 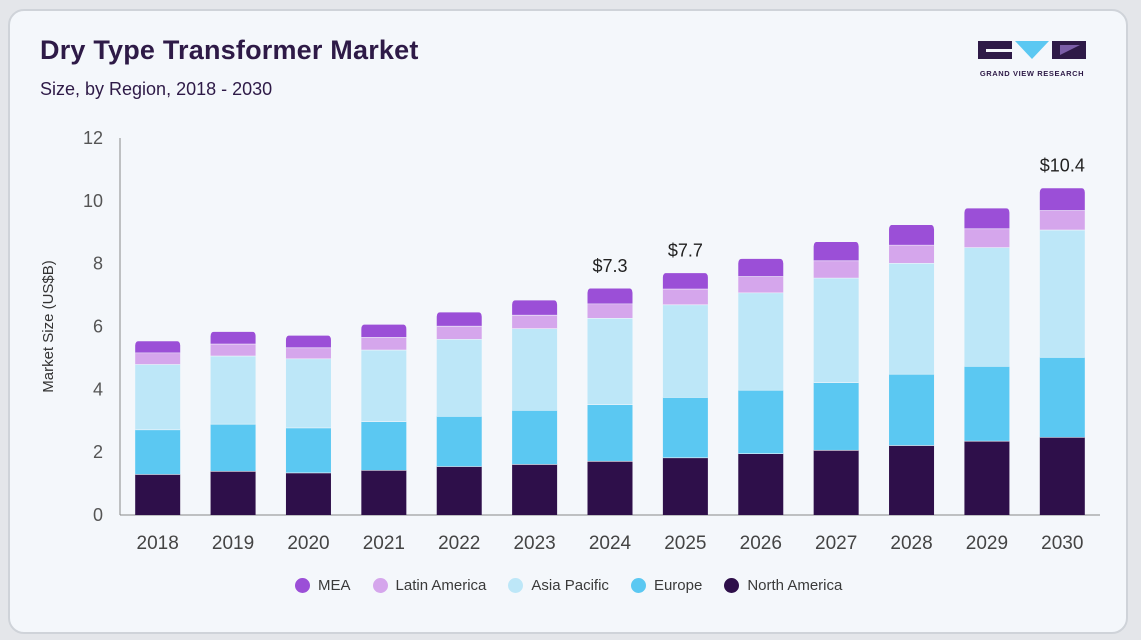 I want to click on logo-mark-icon, so click(x=1032, y=50).